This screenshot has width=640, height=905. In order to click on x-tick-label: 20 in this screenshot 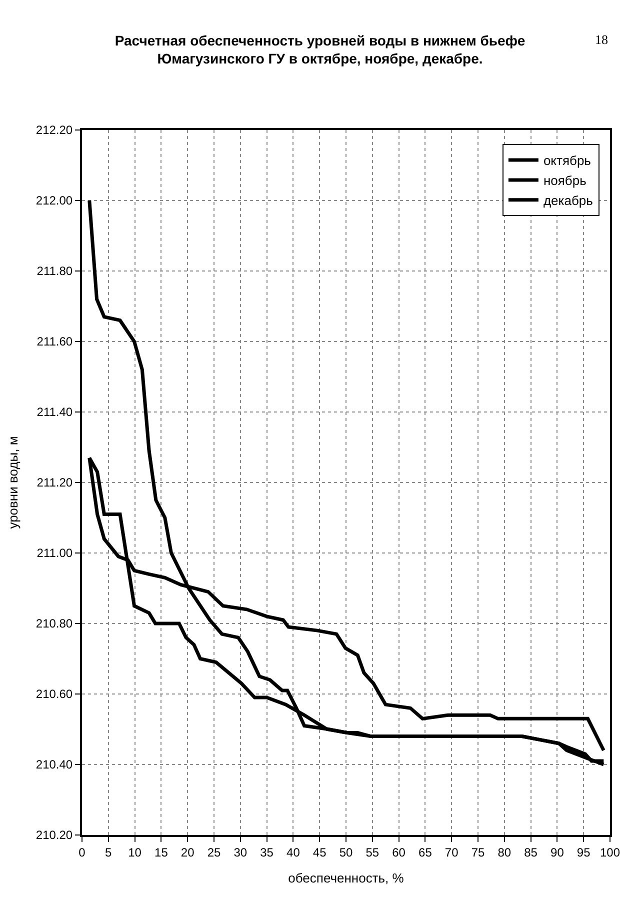, I will do `click(187, 852)`.